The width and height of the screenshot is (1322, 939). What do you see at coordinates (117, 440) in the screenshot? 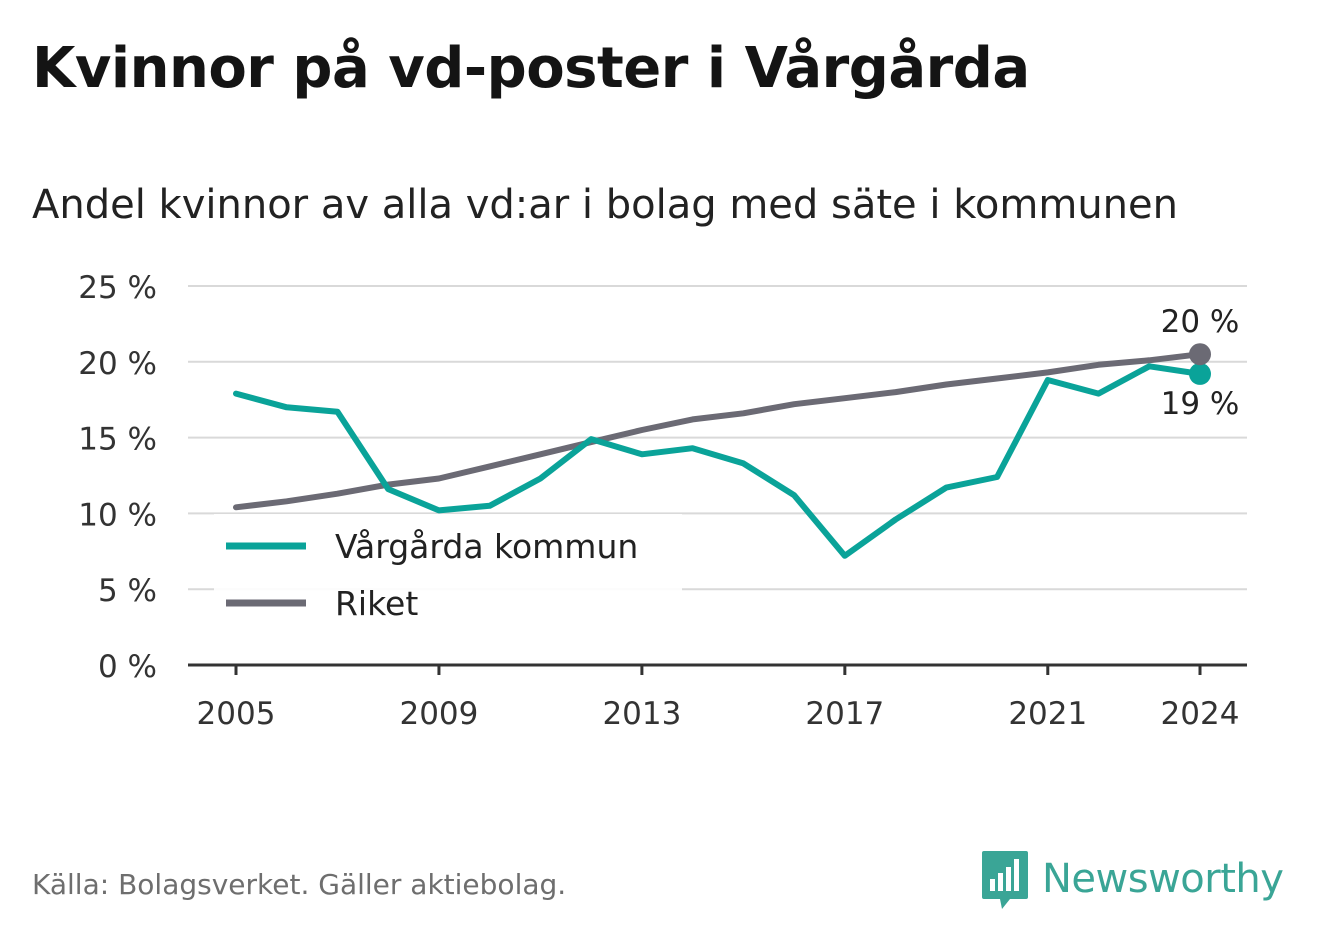
I see `y-tick-label: 15 %` at bounding box center [117, 440].